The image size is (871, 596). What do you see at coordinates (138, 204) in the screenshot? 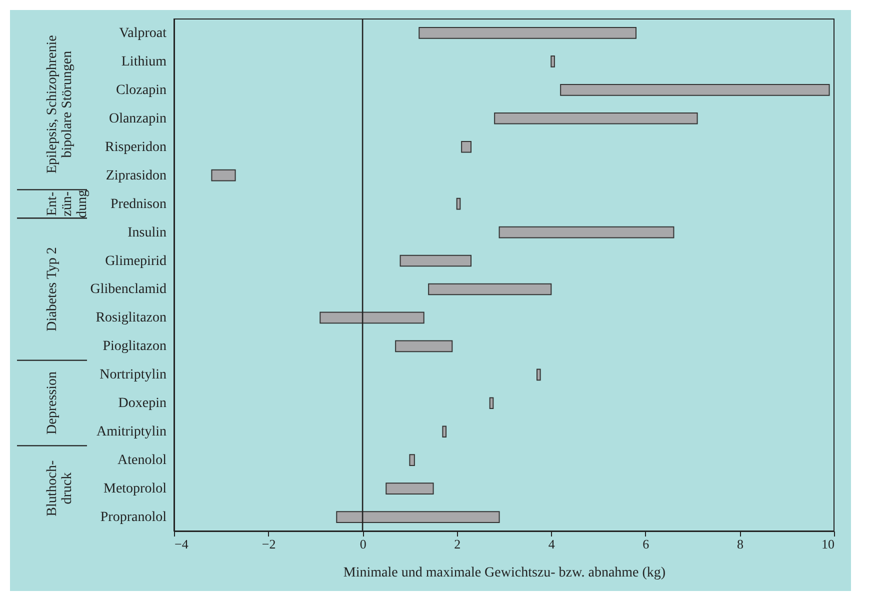
I see `y-tick-label: Prednison` at bounding box center [138, 204].